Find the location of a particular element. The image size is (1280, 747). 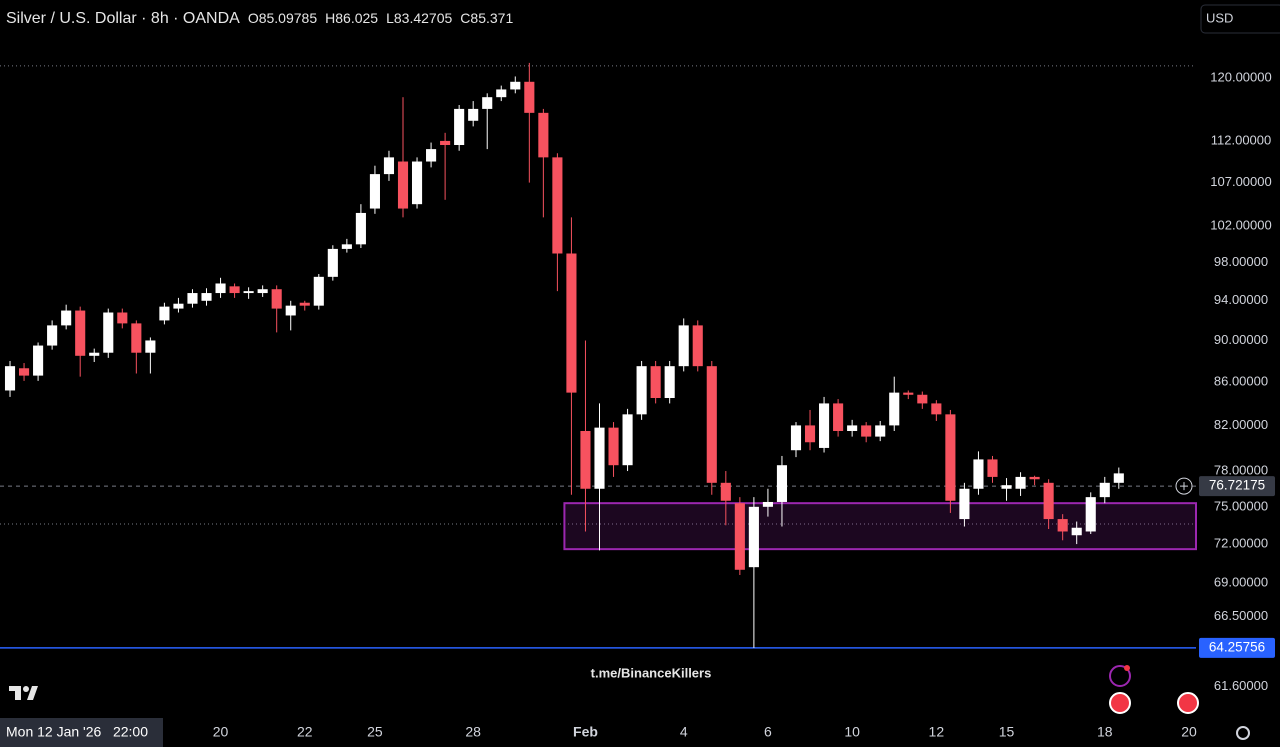

x-tick-label: 25 is located at coordinates (375, 732).